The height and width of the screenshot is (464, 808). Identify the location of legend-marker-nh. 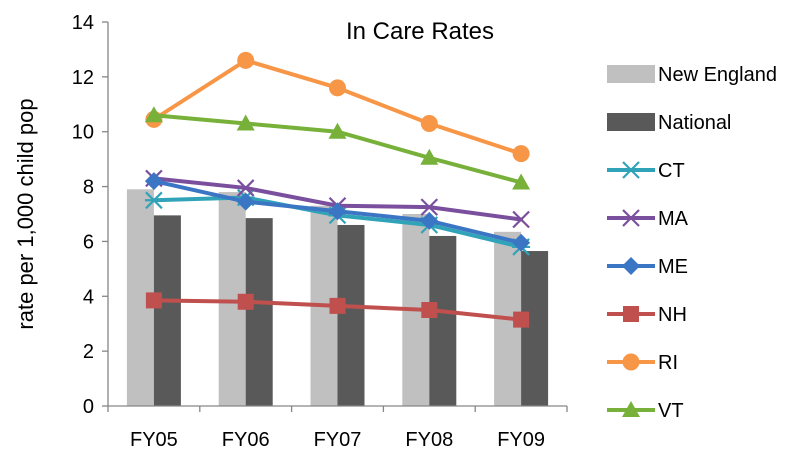
(631, 314).